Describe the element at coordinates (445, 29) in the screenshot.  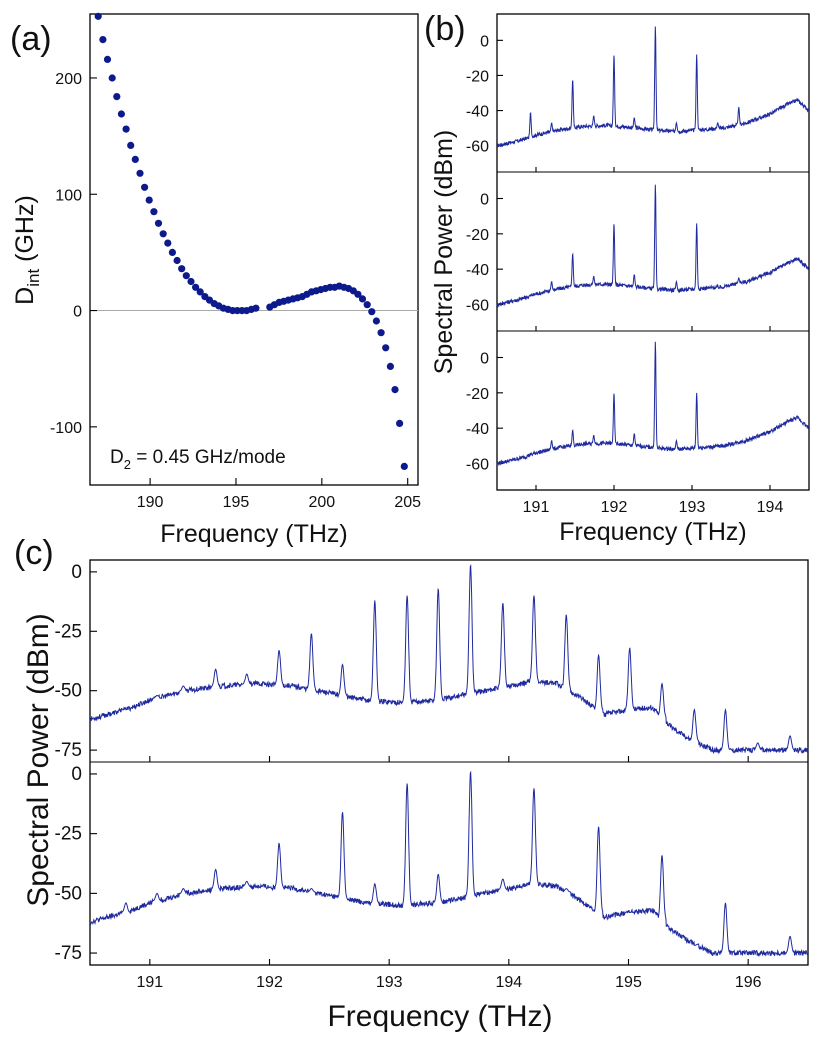
I see `panel-b-label: (b)` at that location.